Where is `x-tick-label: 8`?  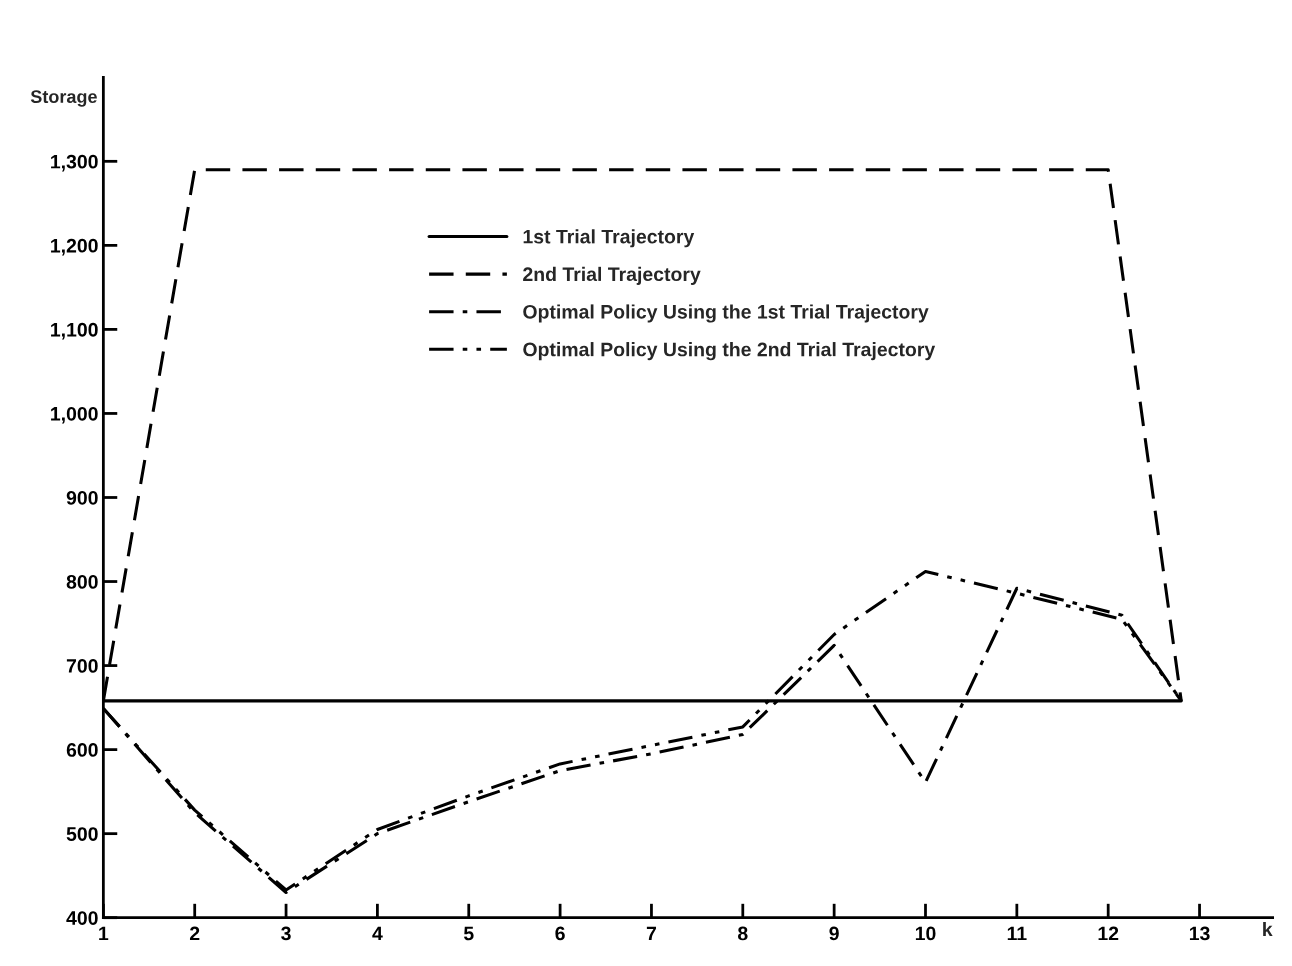 x-tick-label: 8 is located at coordinates (743, 933).